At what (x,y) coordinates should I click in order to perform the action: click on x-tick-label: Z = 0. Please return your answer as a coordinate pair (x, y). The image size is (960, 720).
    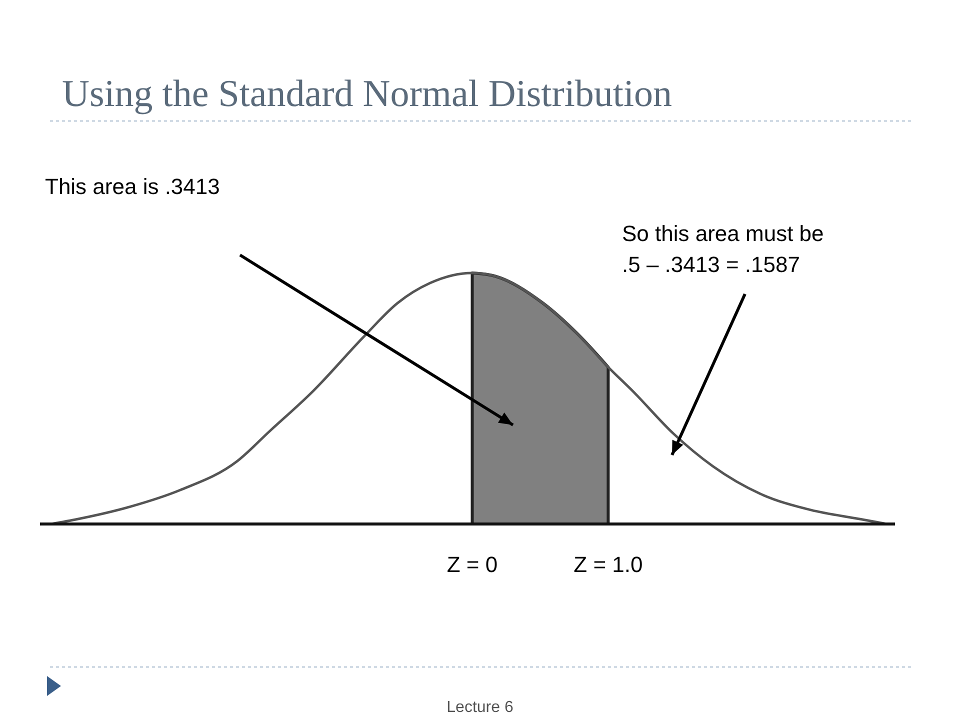
    Looking at the image, I should click on (472, 564).